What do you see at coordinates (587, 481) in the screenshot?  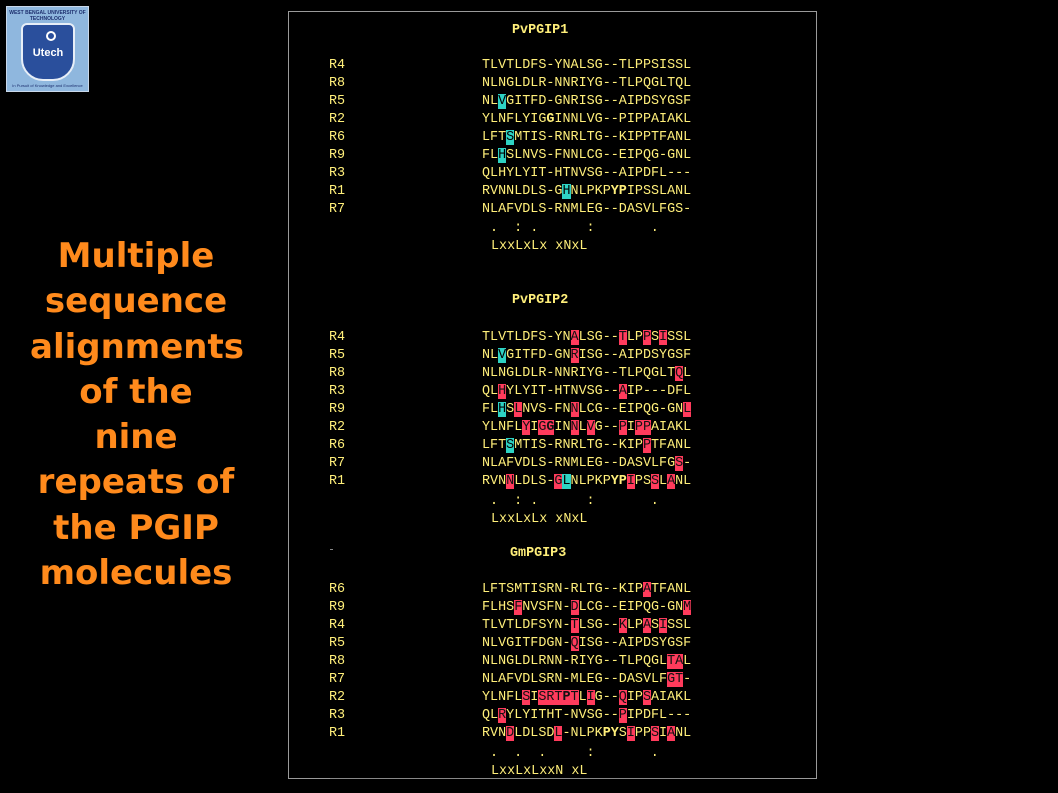 I see `repeat-sequence: RVNNLDLS-GLNLPKPYPIPSSLANL` at bounding box center [587, 481].